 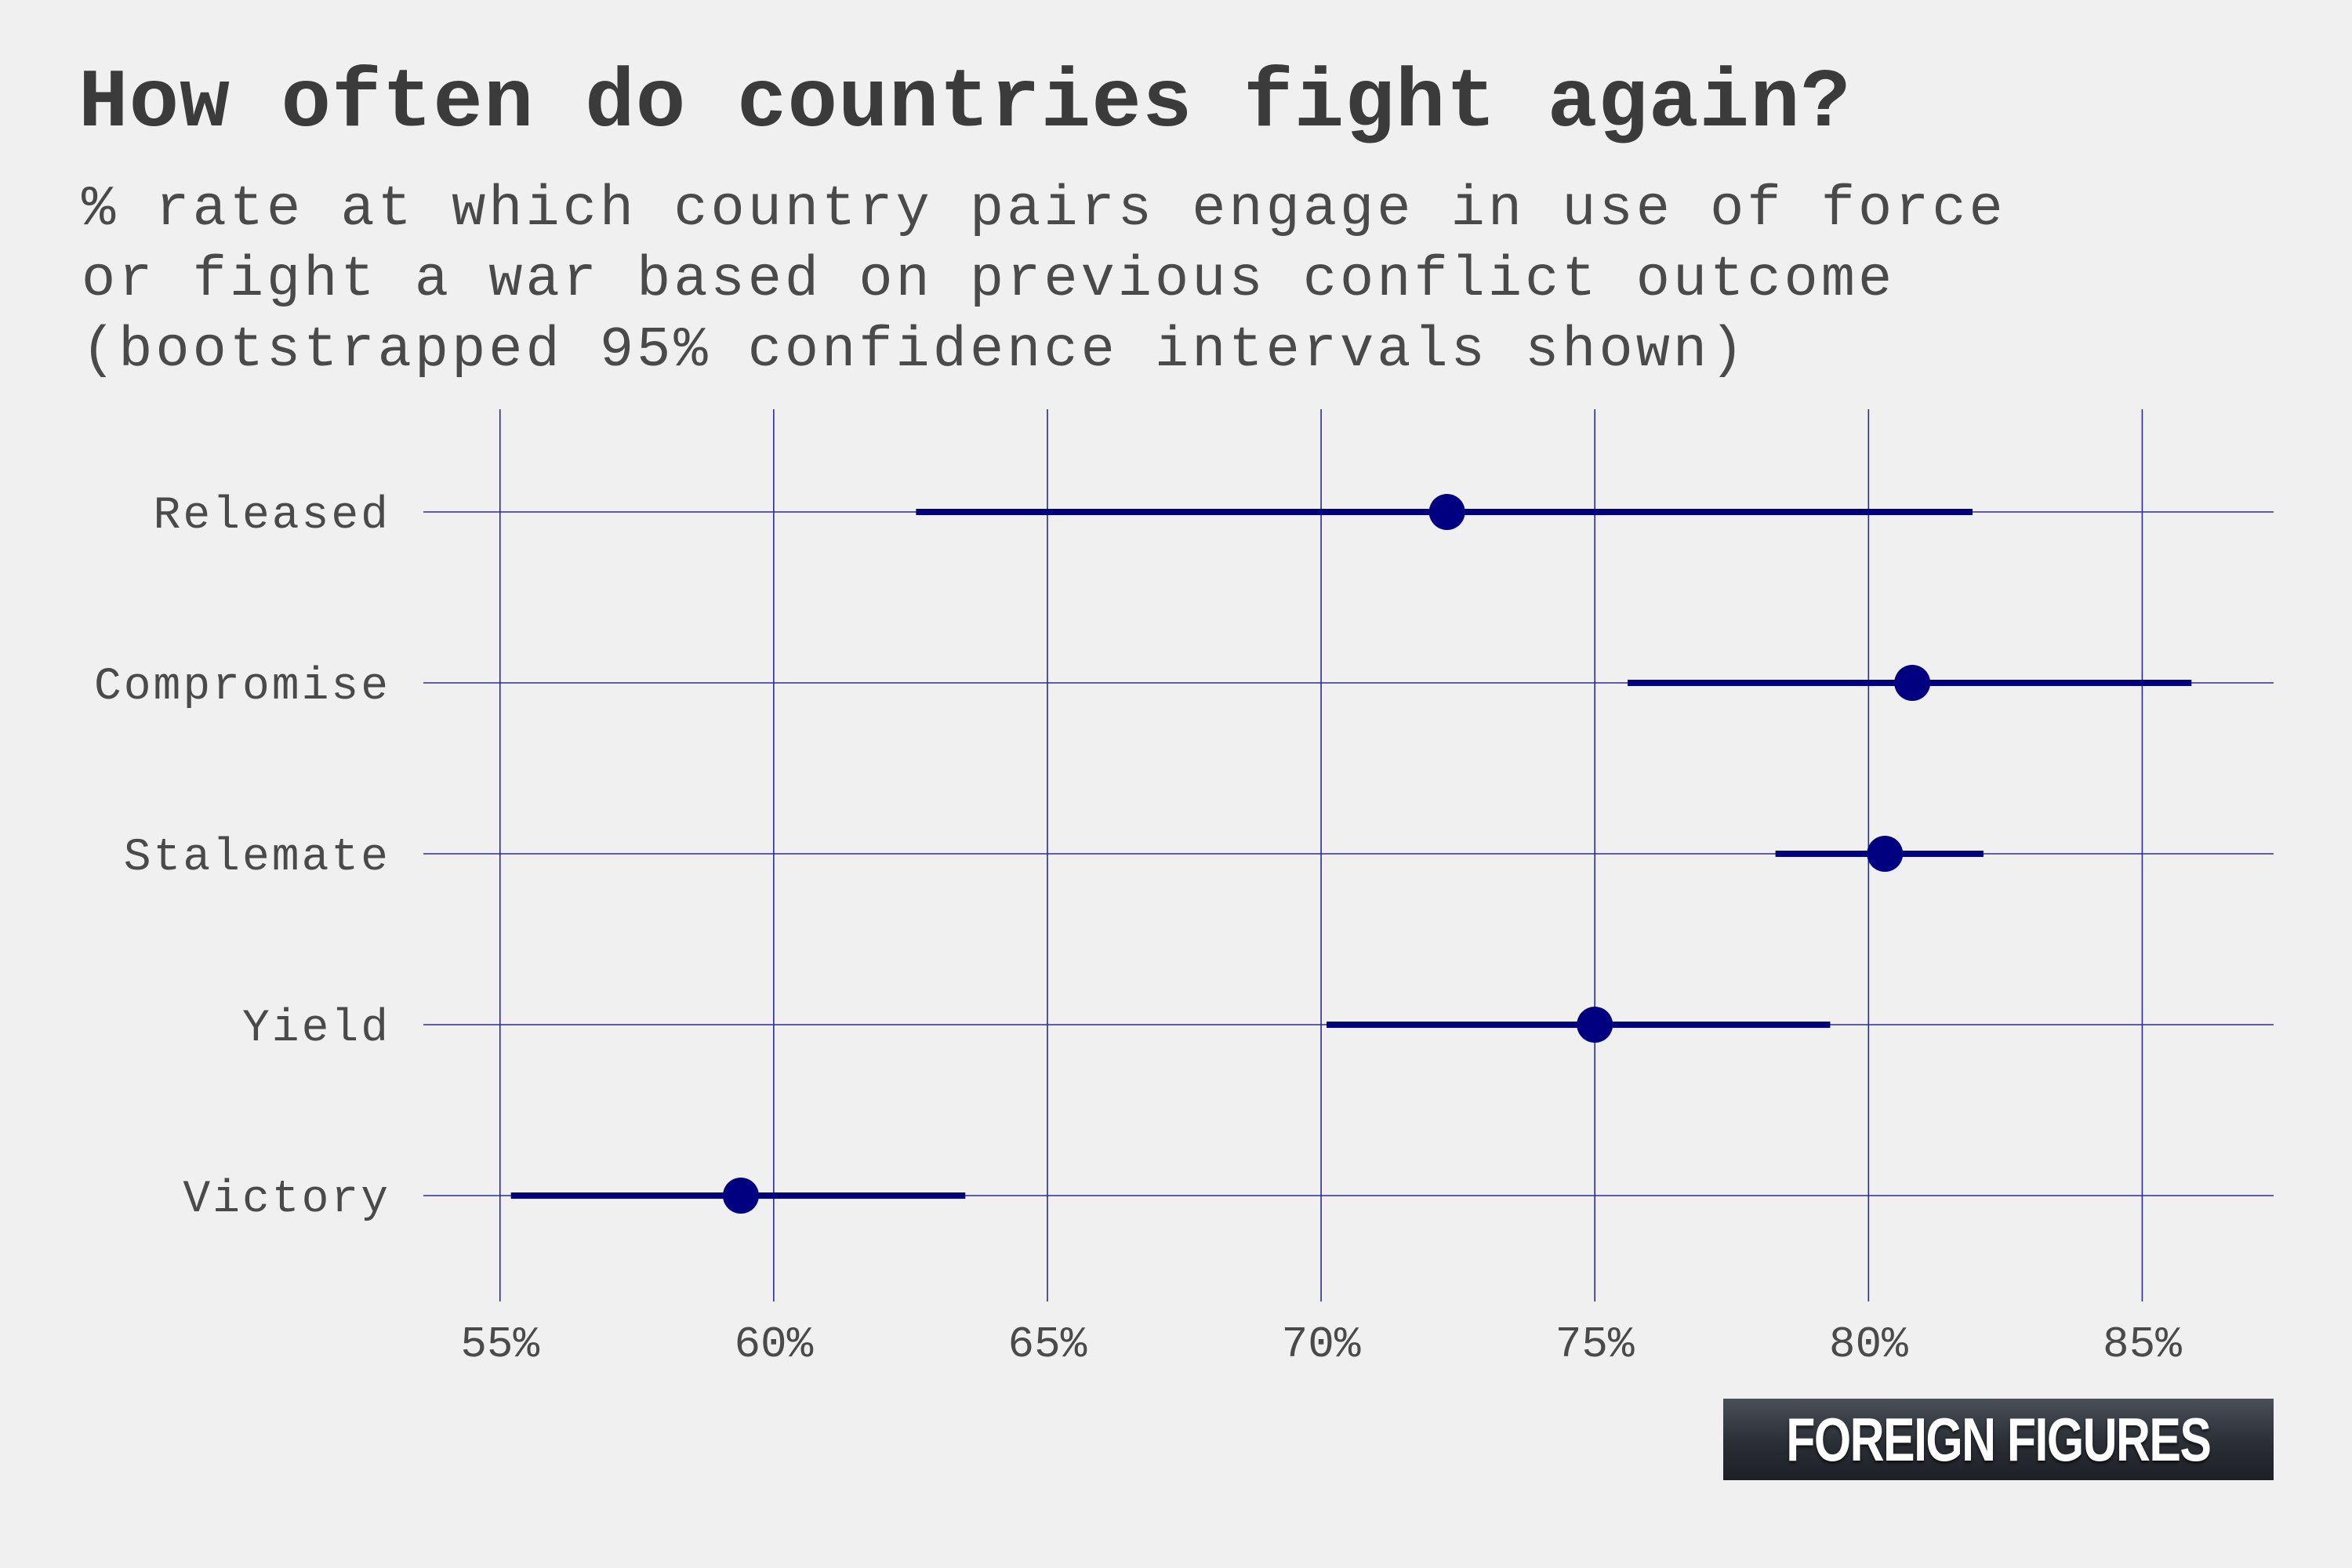 I want to click on category-label-released: Released, so click(x=272, y=516).